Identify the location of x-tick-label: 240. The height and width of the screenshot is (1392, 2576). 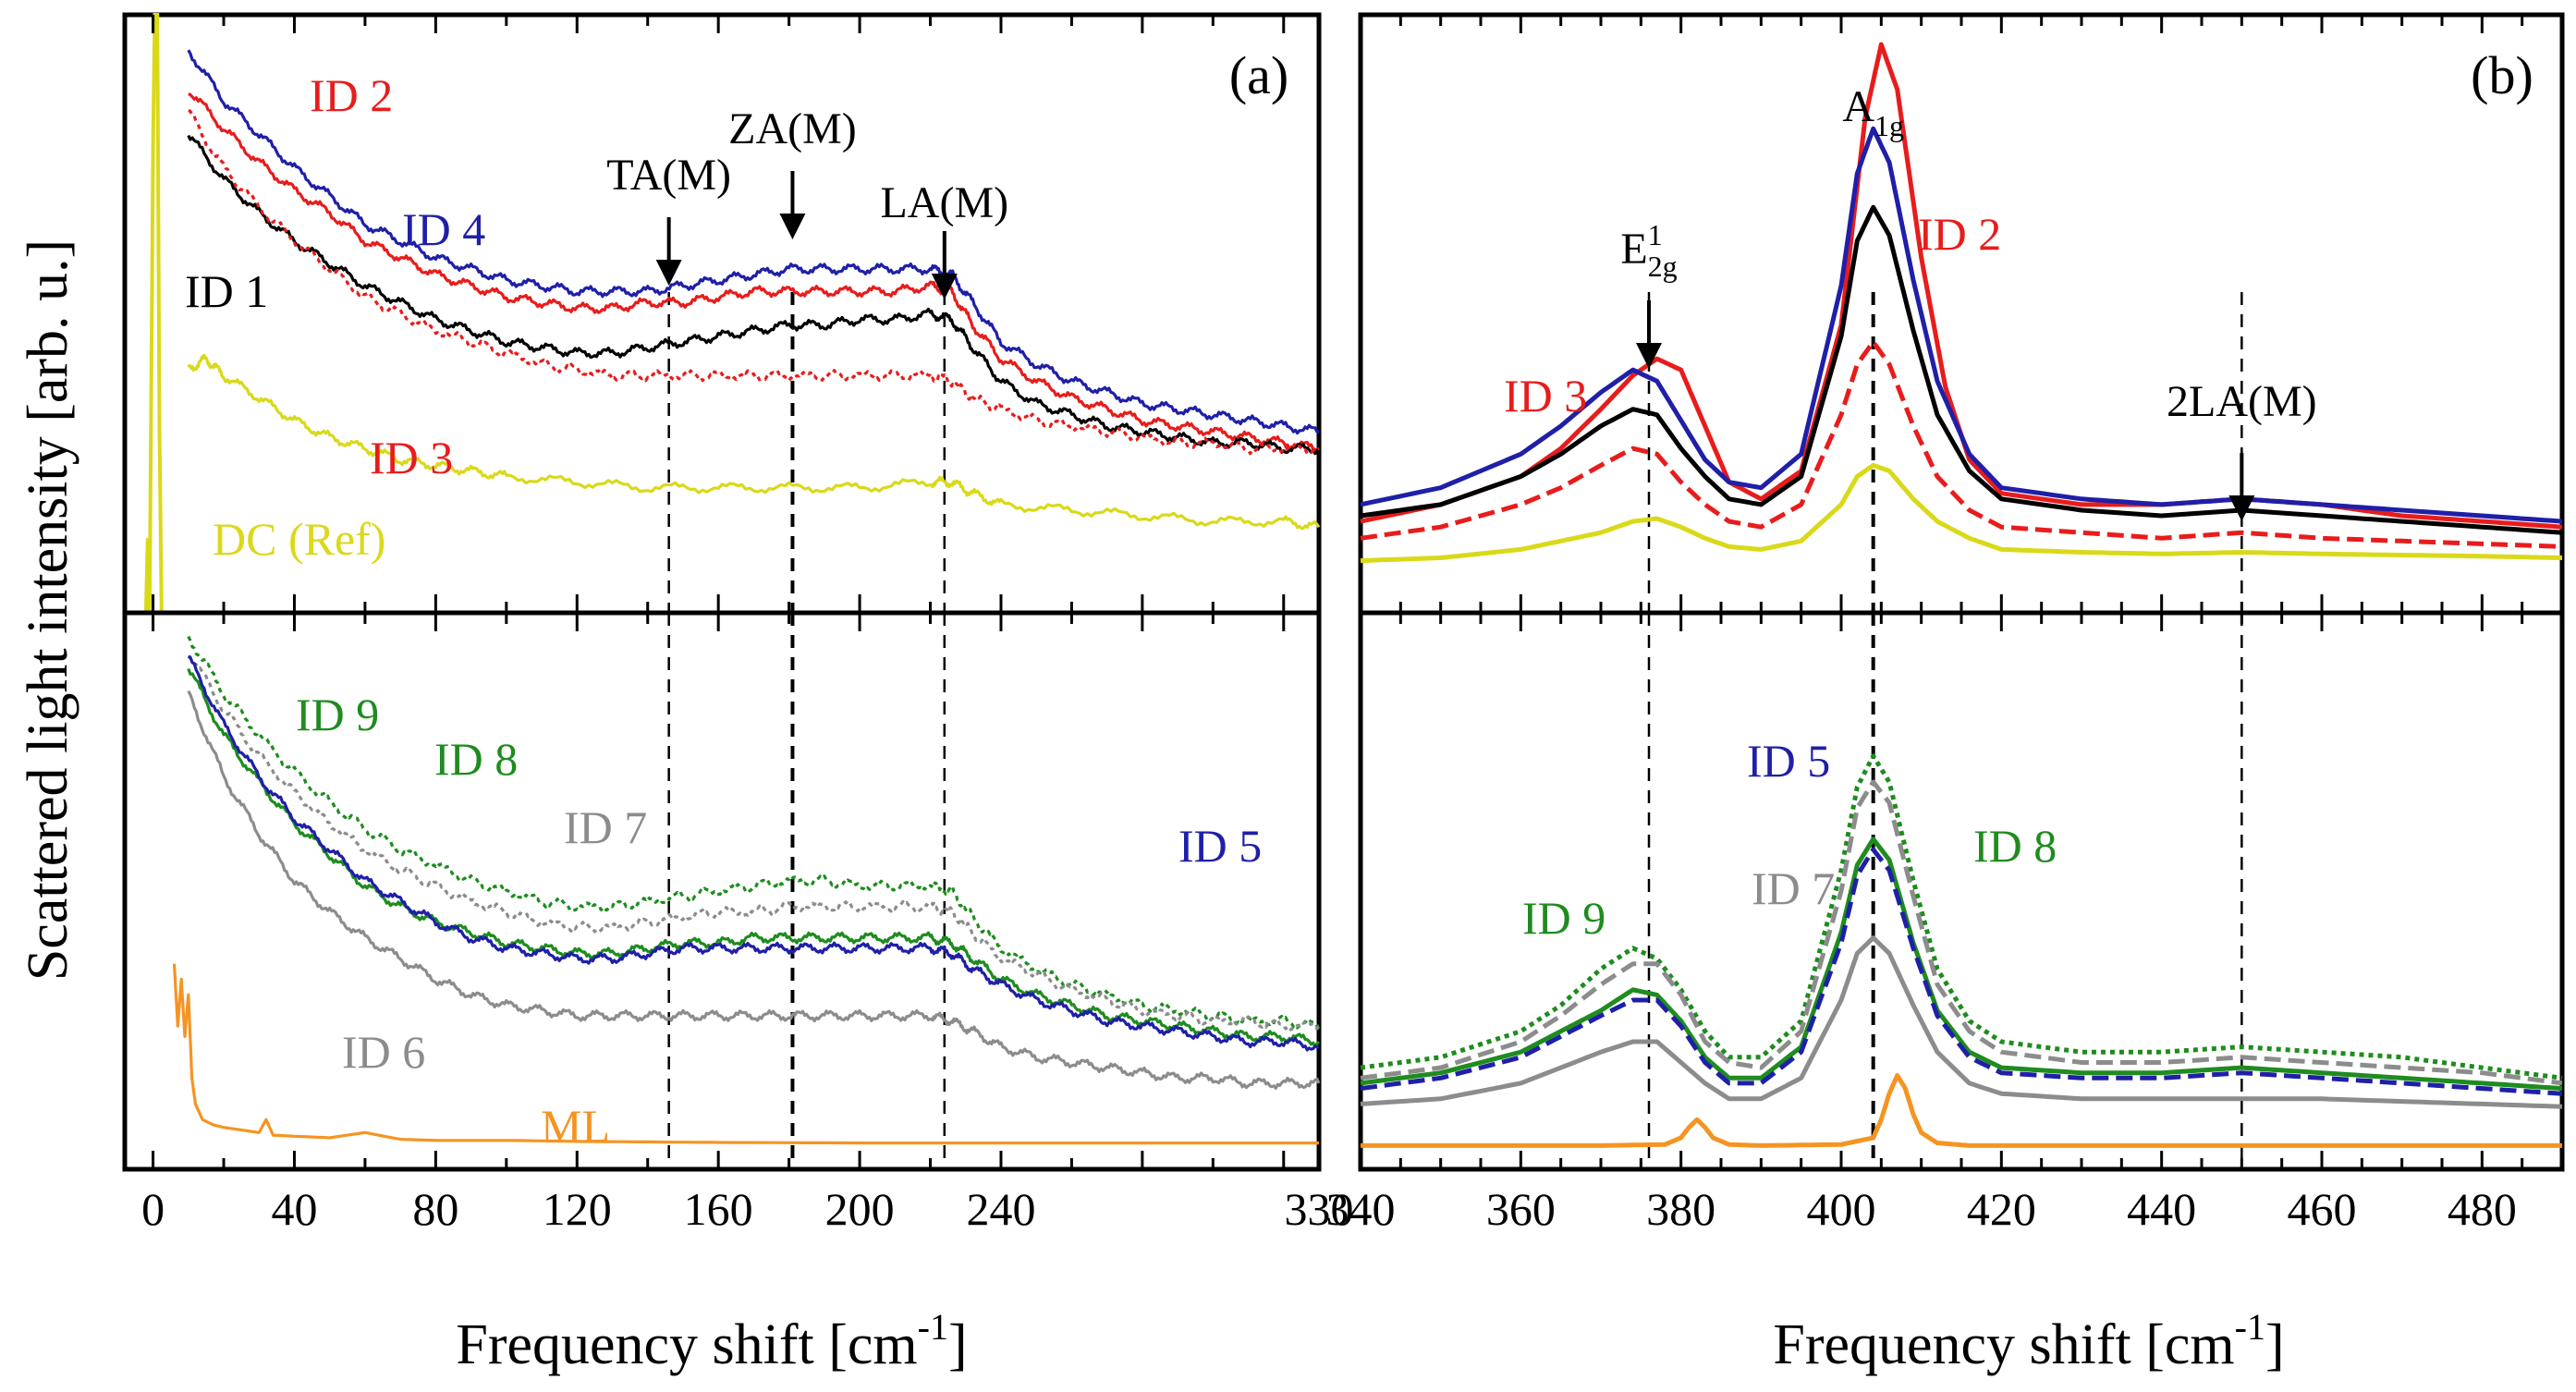
(1000, 1209).